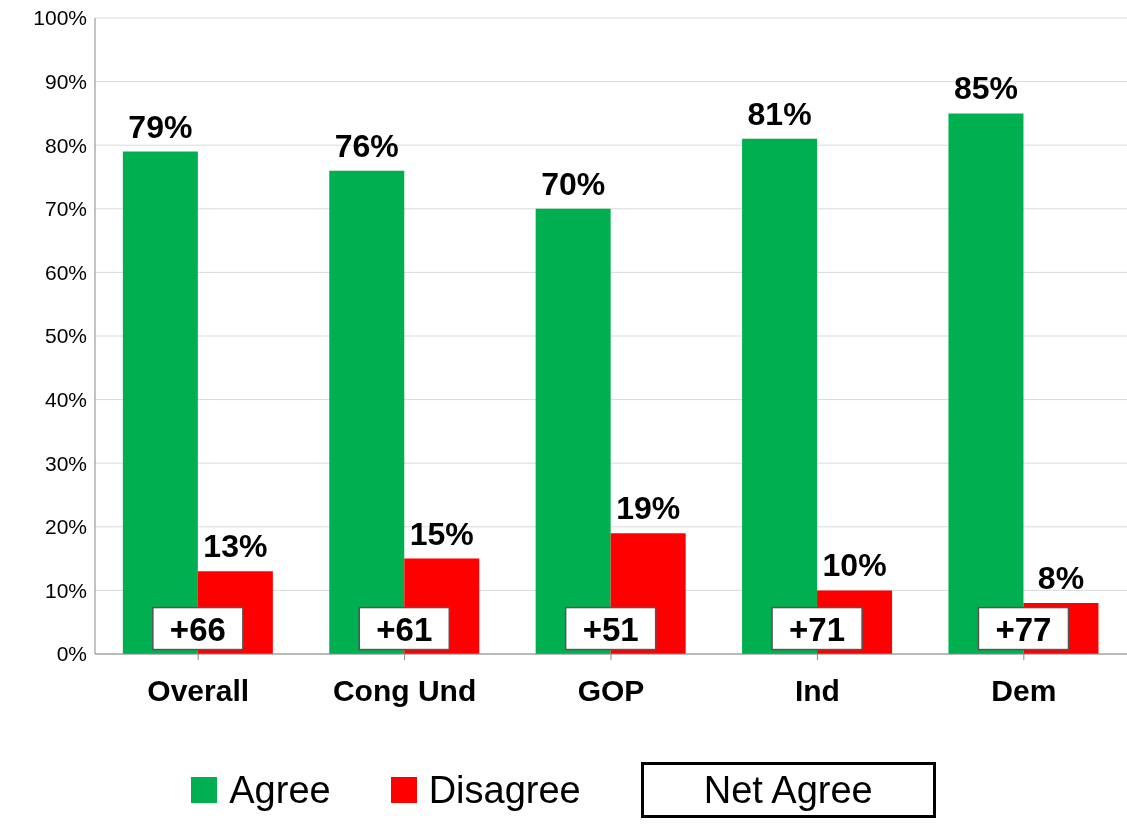  What do you see at coordinates (1024, 691) in the screenshot?
I see `x-tick-label: Dem` at bounding box center [1024, 691].